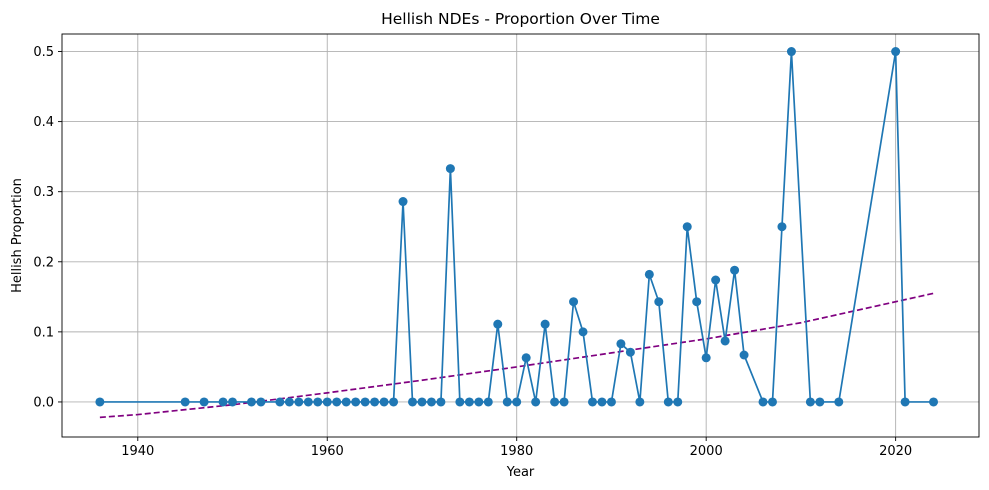 The image size is (989, 490). I want to click on y-tick-label: 0.2, so click(43, 262).